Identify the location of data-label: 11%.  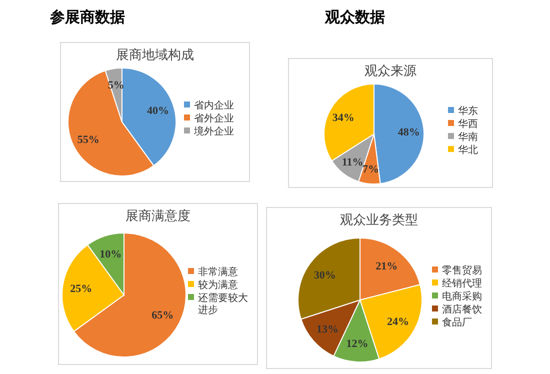
(353, 162).